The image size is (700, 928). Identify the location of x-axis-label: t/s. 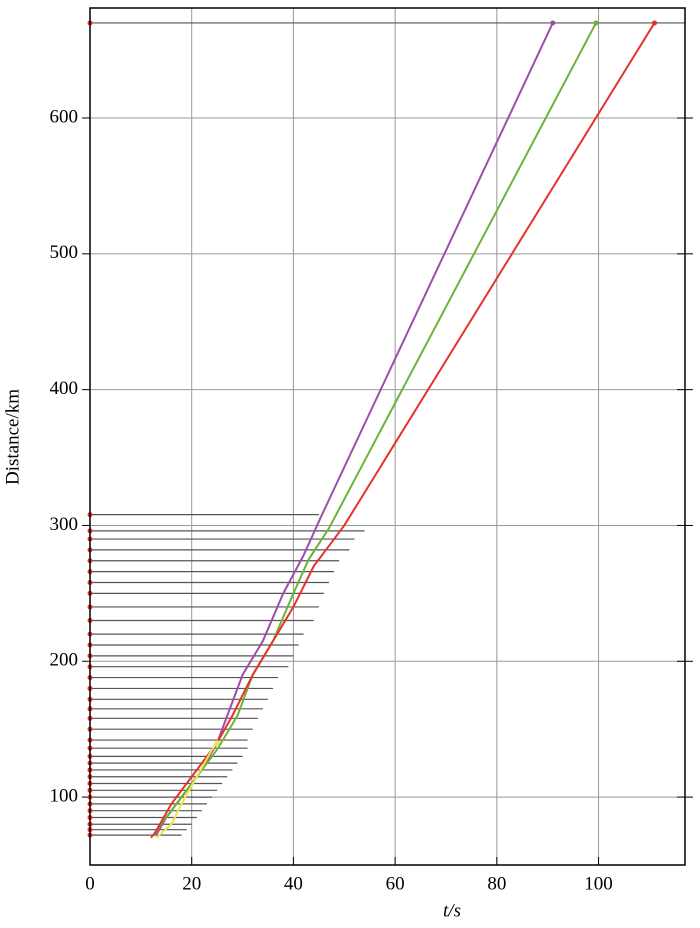
(452, 910).